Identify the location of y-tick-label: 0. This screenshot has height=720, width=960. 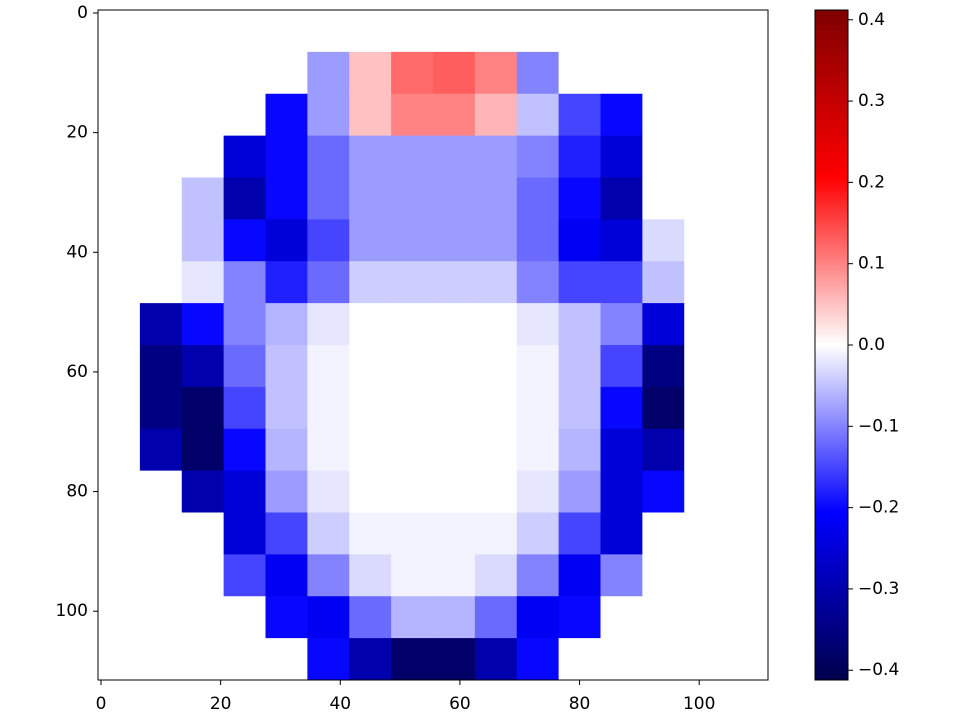
(82, 13).